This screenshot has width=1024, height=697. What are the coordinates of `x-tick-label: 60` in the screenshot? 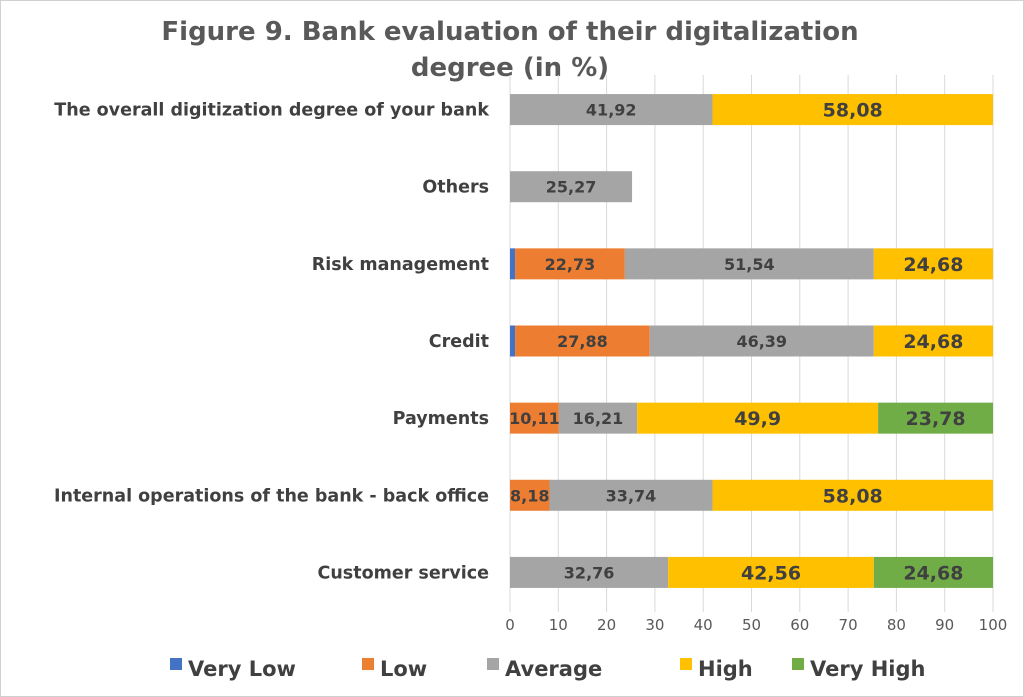 It's located at (799, 625).